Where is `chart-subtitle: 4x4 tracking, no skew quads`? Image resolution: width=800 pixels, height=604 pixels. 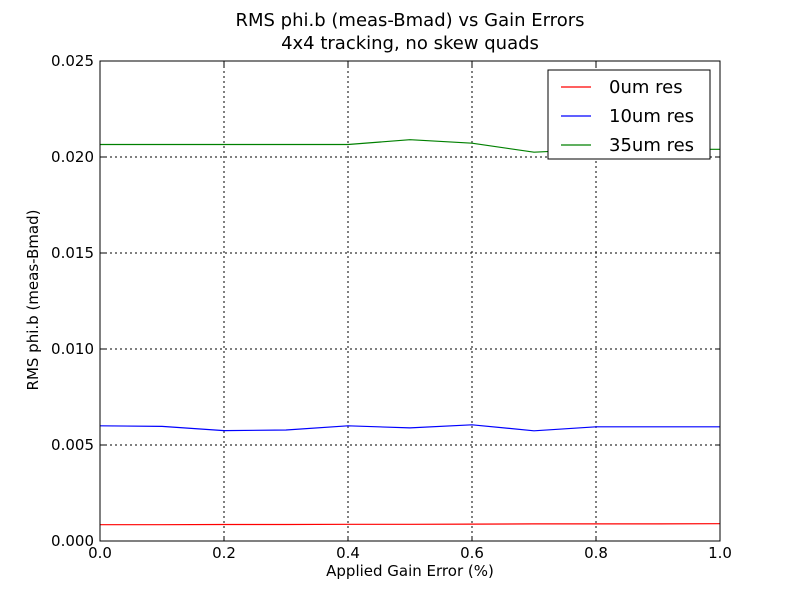 chart-subtitle: 4x4 tracking, no skew quads is located at coordinates (410, 43).